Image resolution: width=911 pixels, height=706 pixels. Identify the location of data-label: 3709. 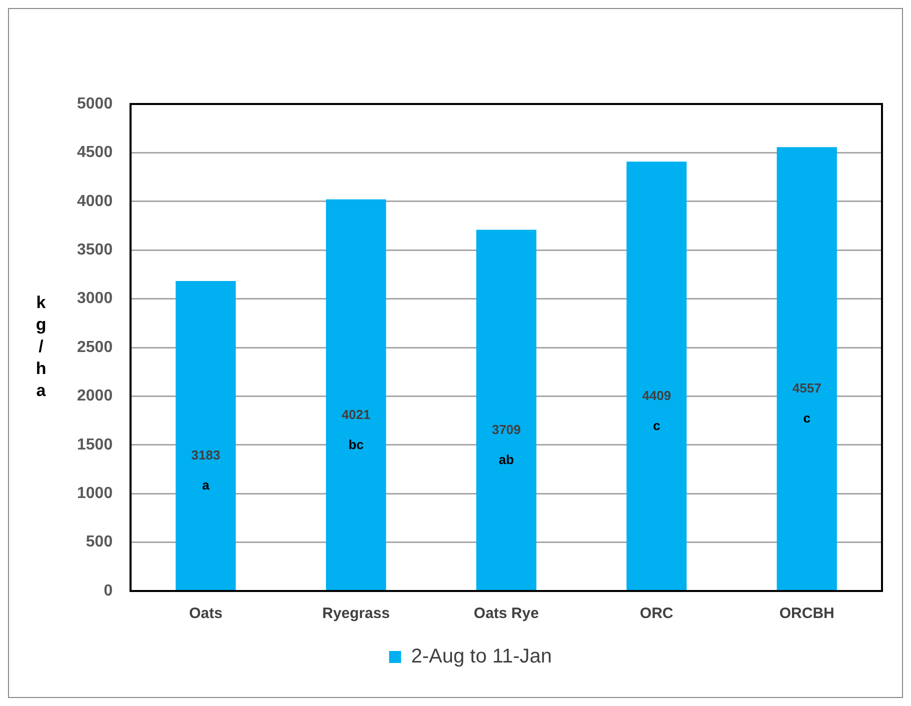
(506, 429).